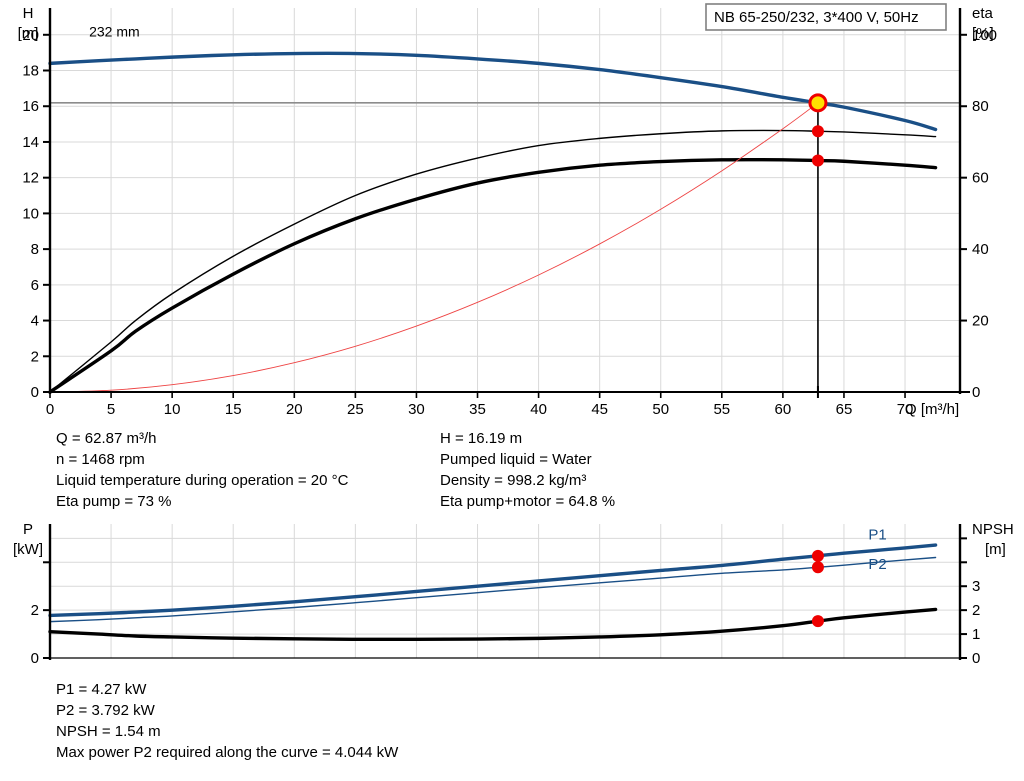 This screenshot has width=1024, height=781. I want to click on y-tick-label-right: 20, so click(980, 321).